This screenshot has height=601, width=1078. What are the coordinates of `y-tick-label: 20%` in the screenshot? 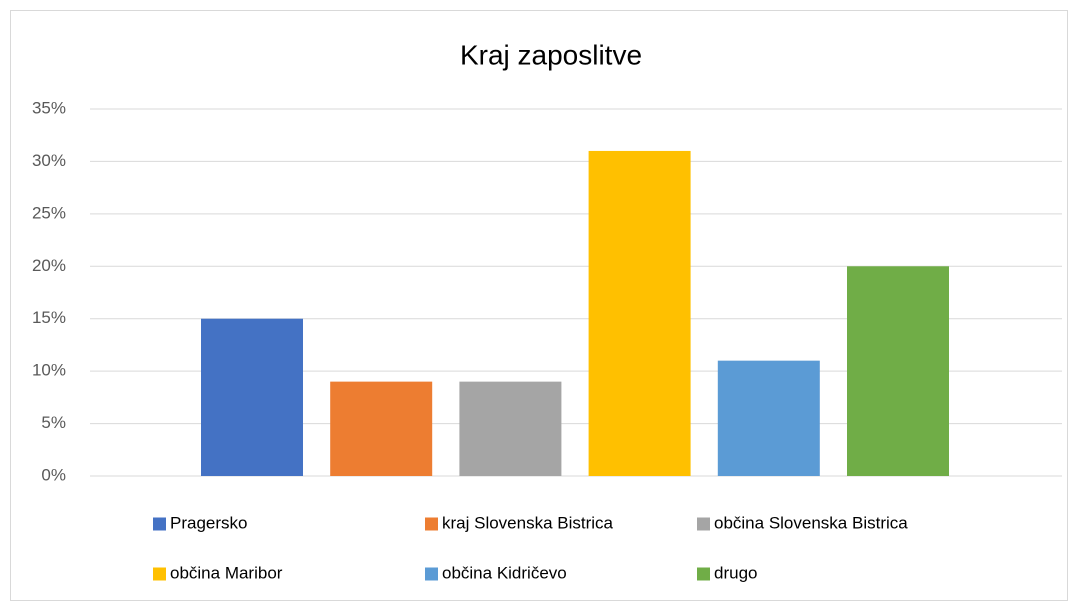 It's located at (49, 265).